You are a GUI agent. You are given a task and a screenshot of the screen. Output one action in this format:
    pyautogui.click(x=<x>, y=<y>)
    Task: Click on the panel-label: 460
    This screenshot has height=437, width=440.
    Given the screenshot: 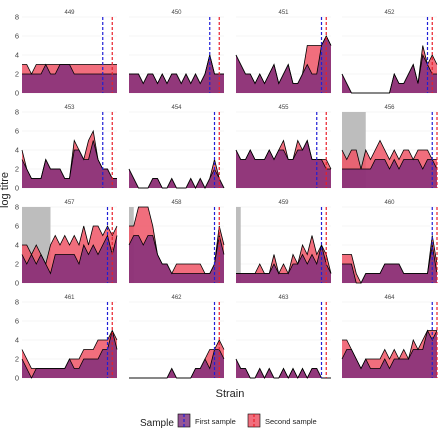 What is the action you would take?
    pyautogui.click(x=389, y=203)
    